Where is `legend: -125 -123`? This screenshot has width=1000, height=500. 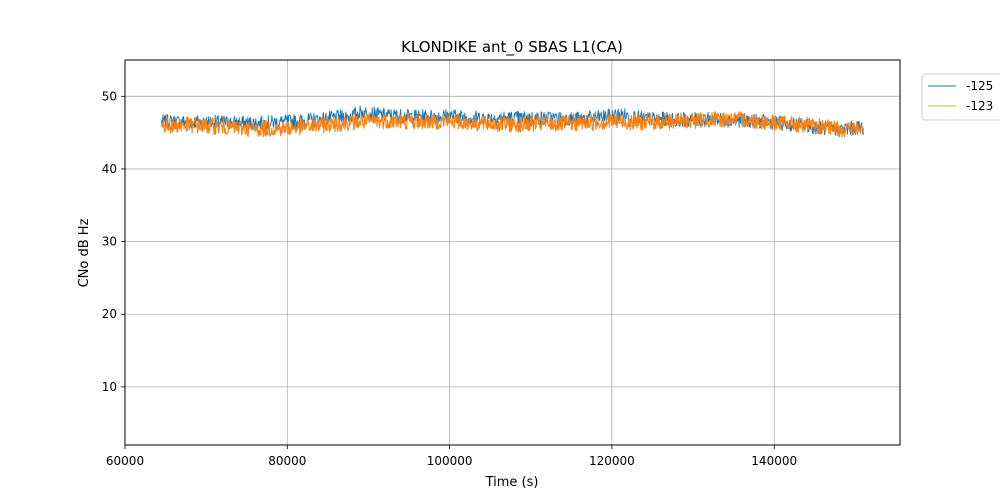 legend: -125 -123 is located at coordinates (960, 97).